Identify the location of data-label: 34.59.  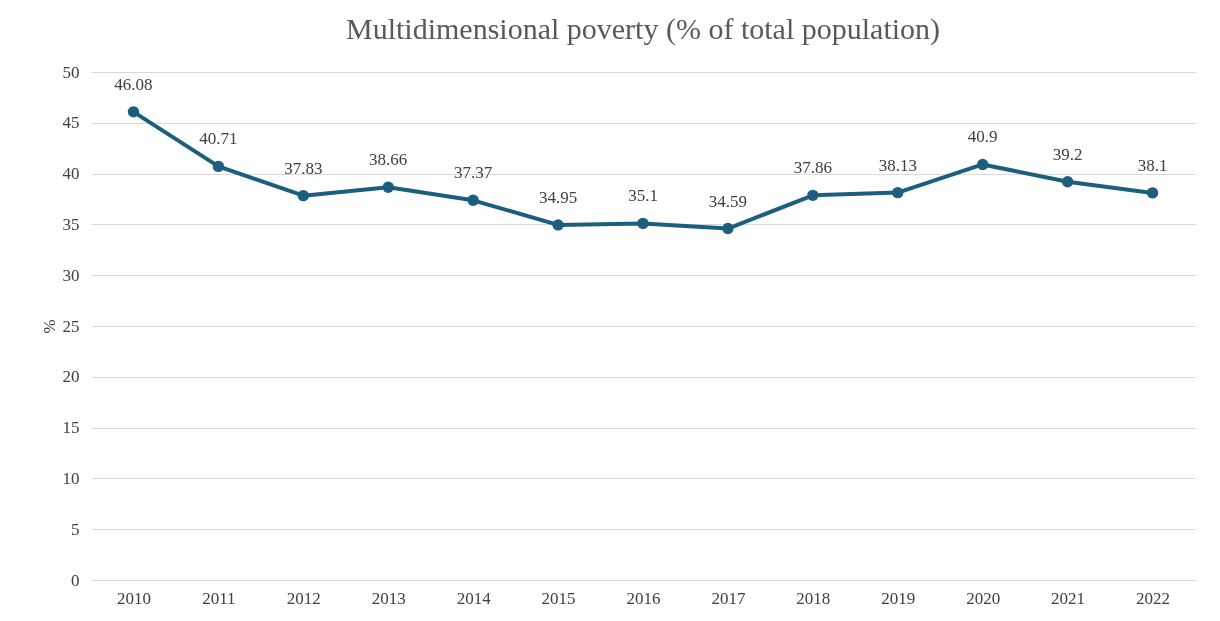
(728, 201).